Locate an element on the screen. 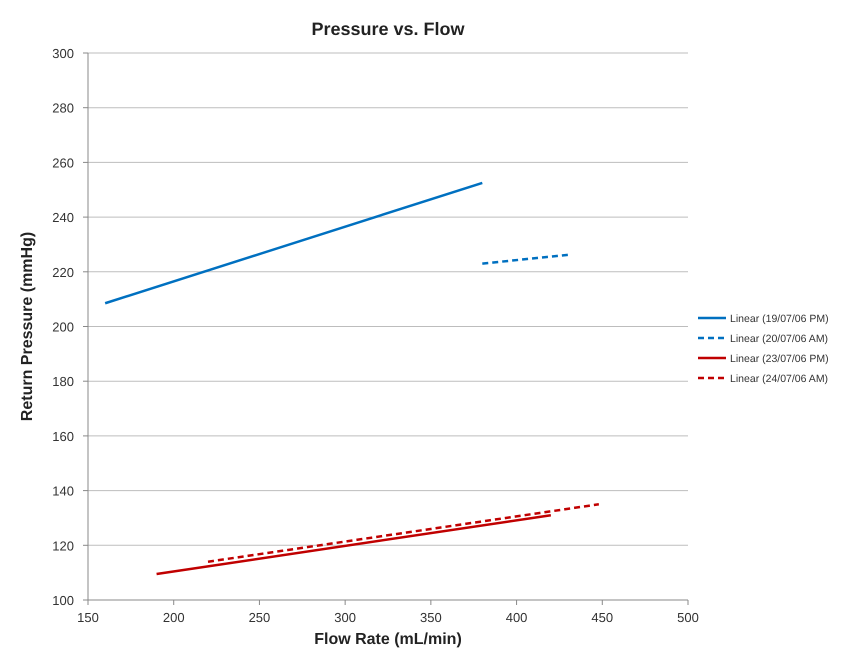 The height and width of the screenshot is (660, 847). chart-title: Pressure vs. Flow is located at coordinates (388, 29).